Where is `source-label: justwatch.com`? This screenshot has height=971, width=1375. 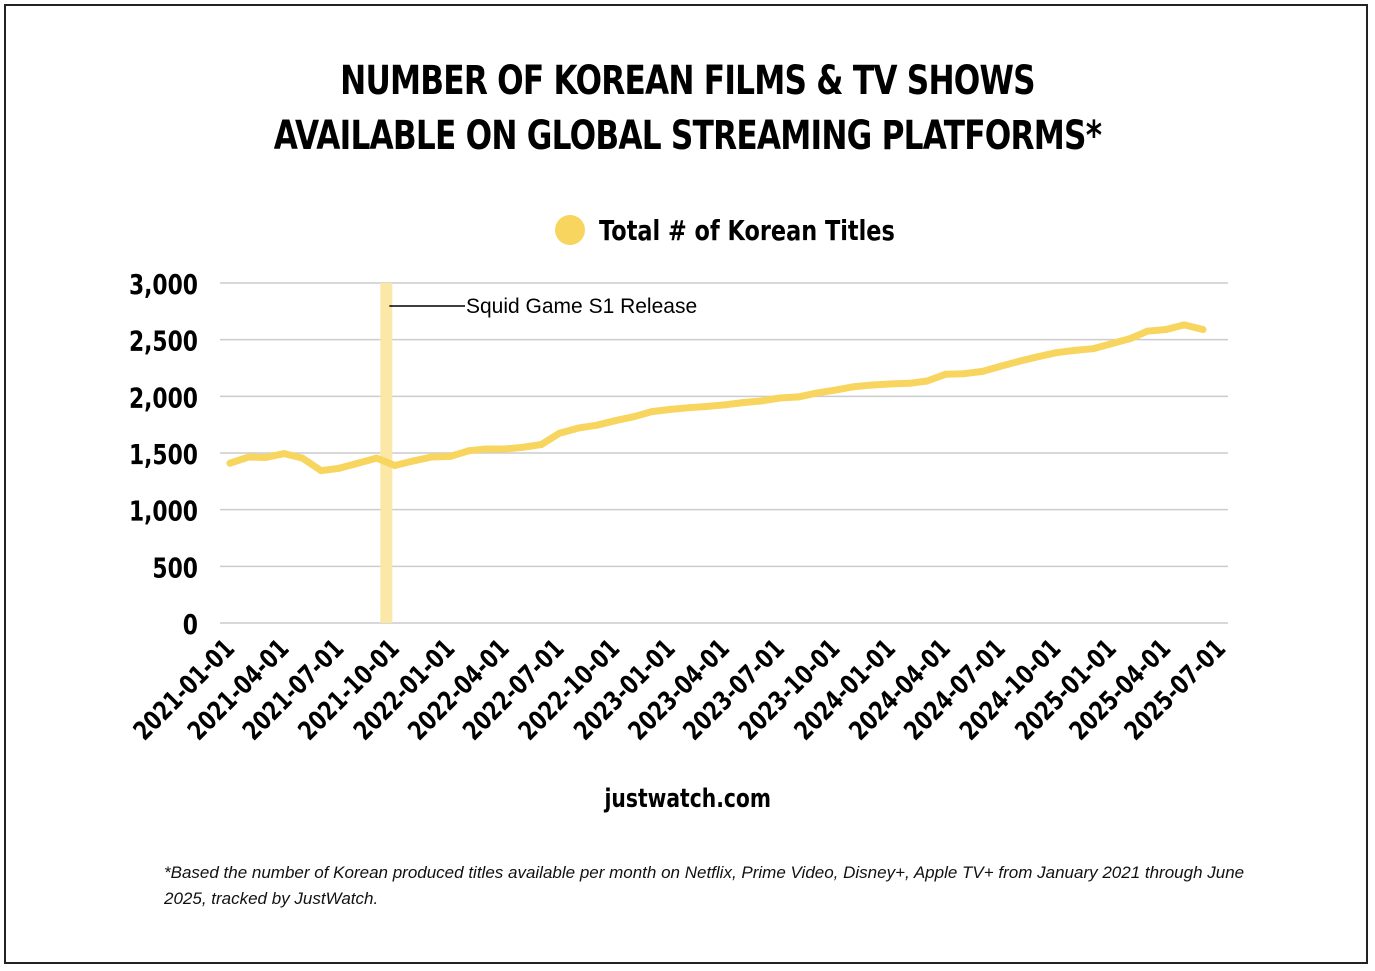 source-label: justwatch.com is located at coordinates (687, 799).